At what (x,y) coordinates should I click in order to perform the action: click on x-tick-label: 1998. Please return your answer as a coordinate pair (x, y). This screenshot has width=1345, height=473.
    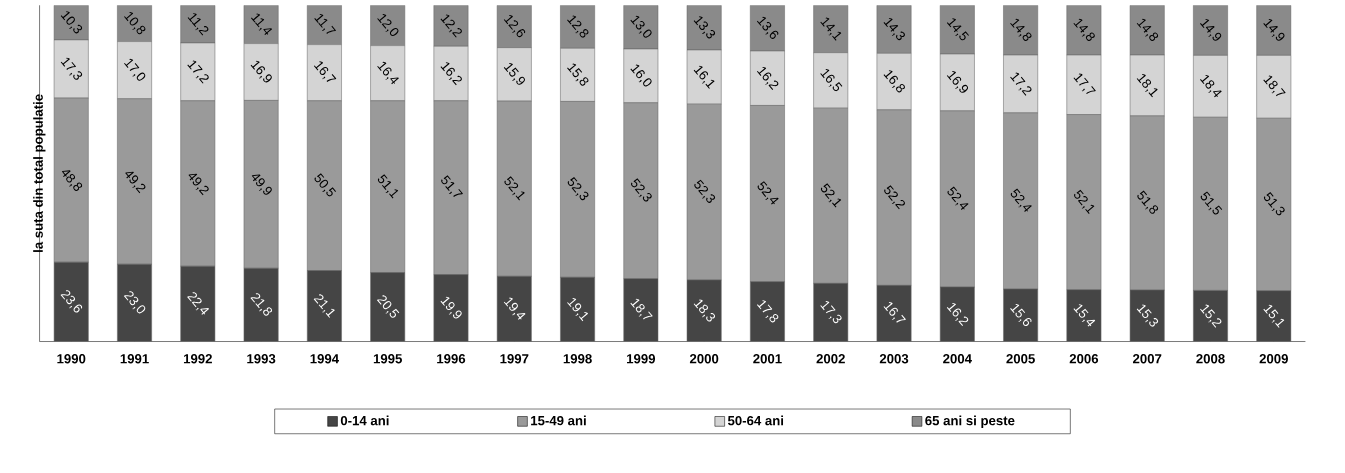
    Looking at the image, I should click on (577, 358).